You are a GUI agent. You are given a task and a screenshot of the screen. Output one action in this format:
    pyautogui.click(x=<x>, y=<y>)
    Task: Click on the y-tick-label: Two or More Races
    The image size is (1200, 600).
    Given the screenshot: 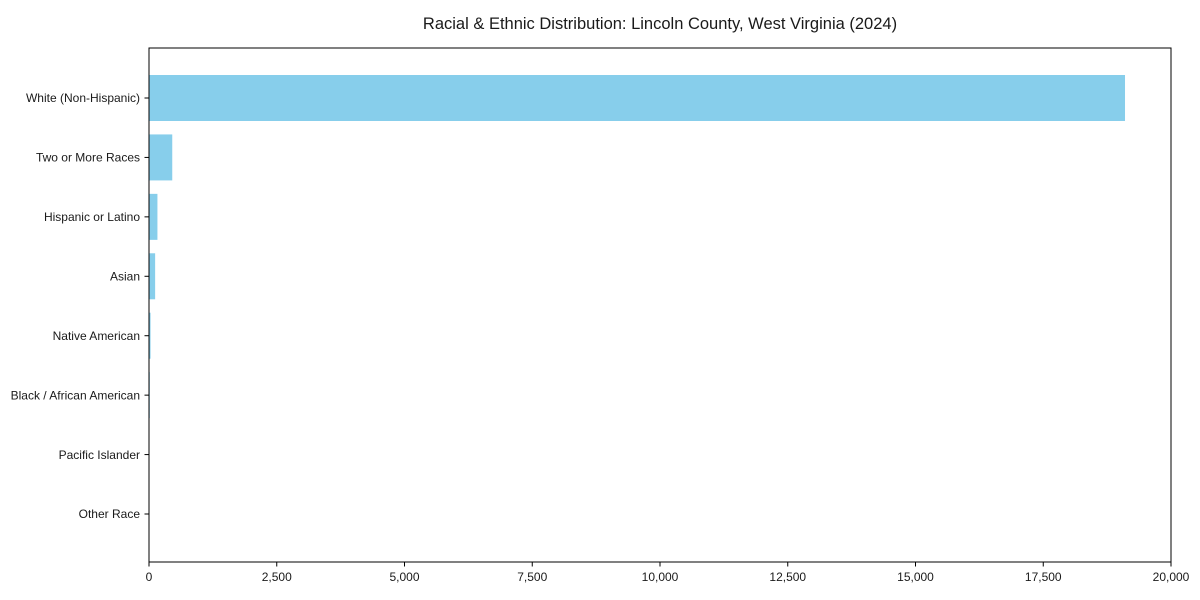 What is the action you would take?
    pyautogui.click(x=88, y=158)
    